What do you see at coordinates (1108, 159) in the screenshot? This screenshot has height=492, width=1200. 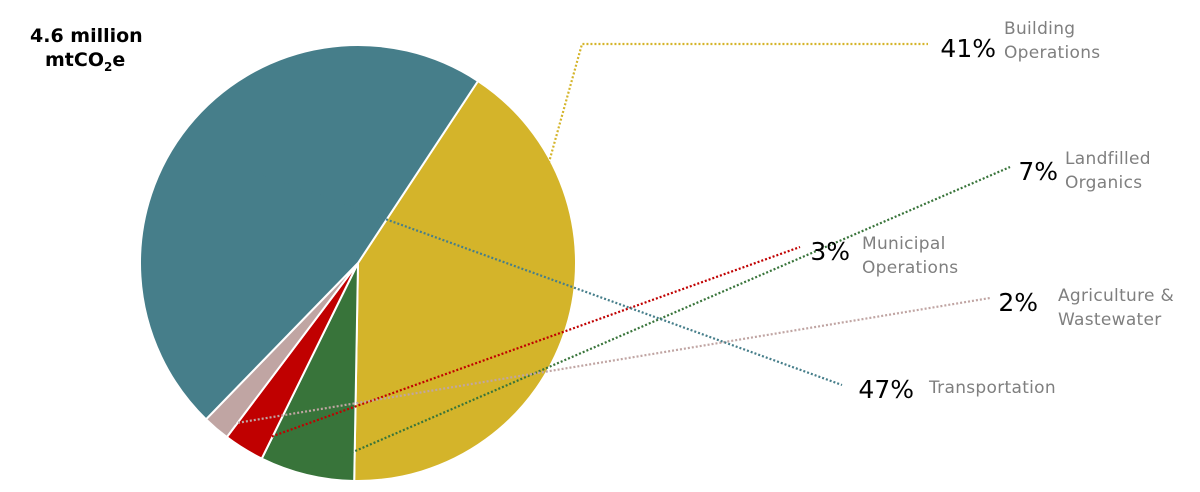 I see `slice-category-label-line: Landfilled` at bounding box center [1108, 159].